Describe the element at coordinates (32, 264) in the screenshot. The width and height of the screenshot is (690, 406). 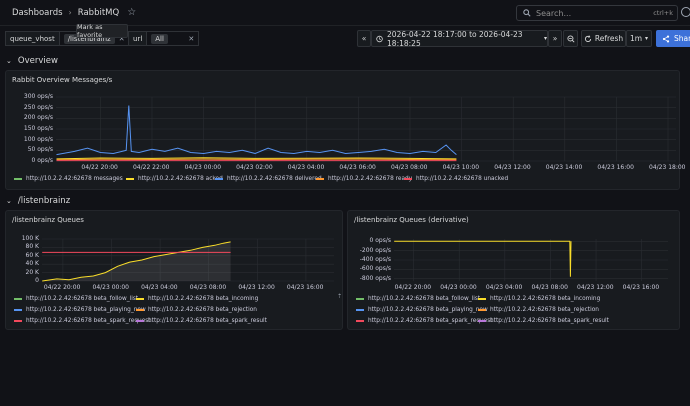
I see `y-tick-label: 40 K` at that location.